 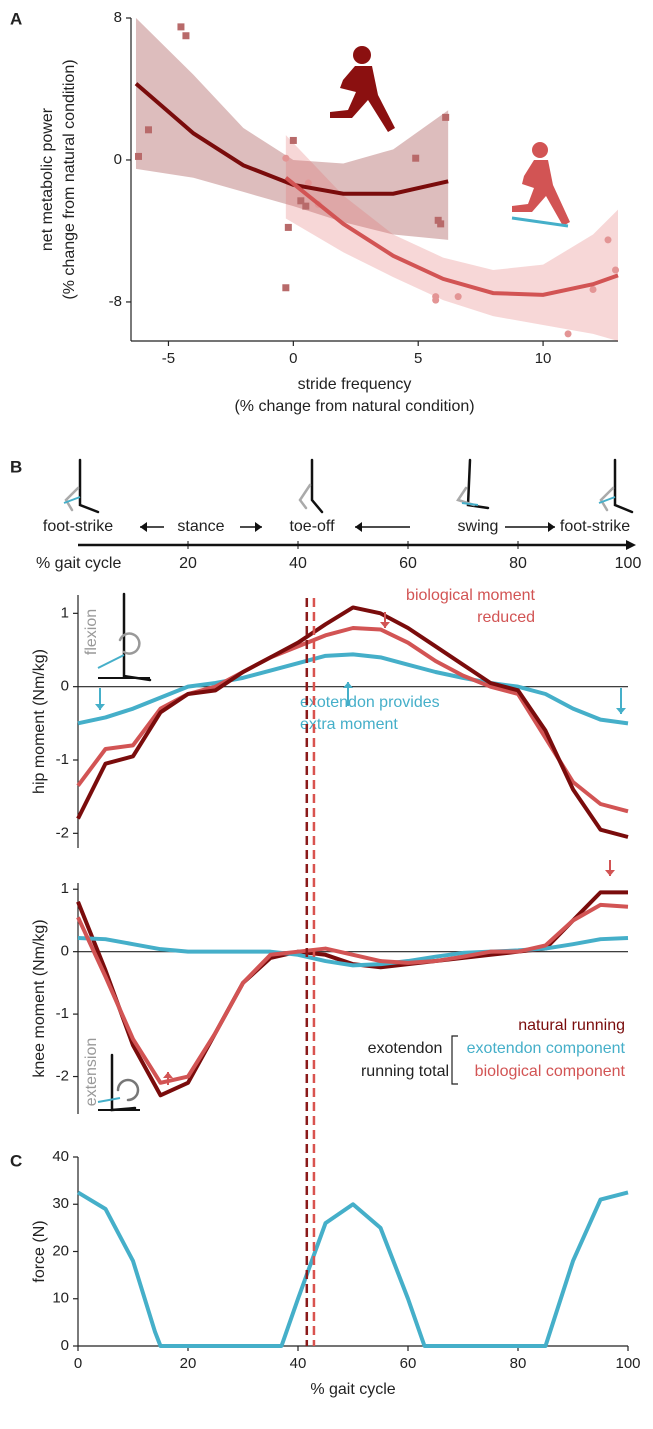 I want to click on legend-bracket, so click(x=454, y=1060).